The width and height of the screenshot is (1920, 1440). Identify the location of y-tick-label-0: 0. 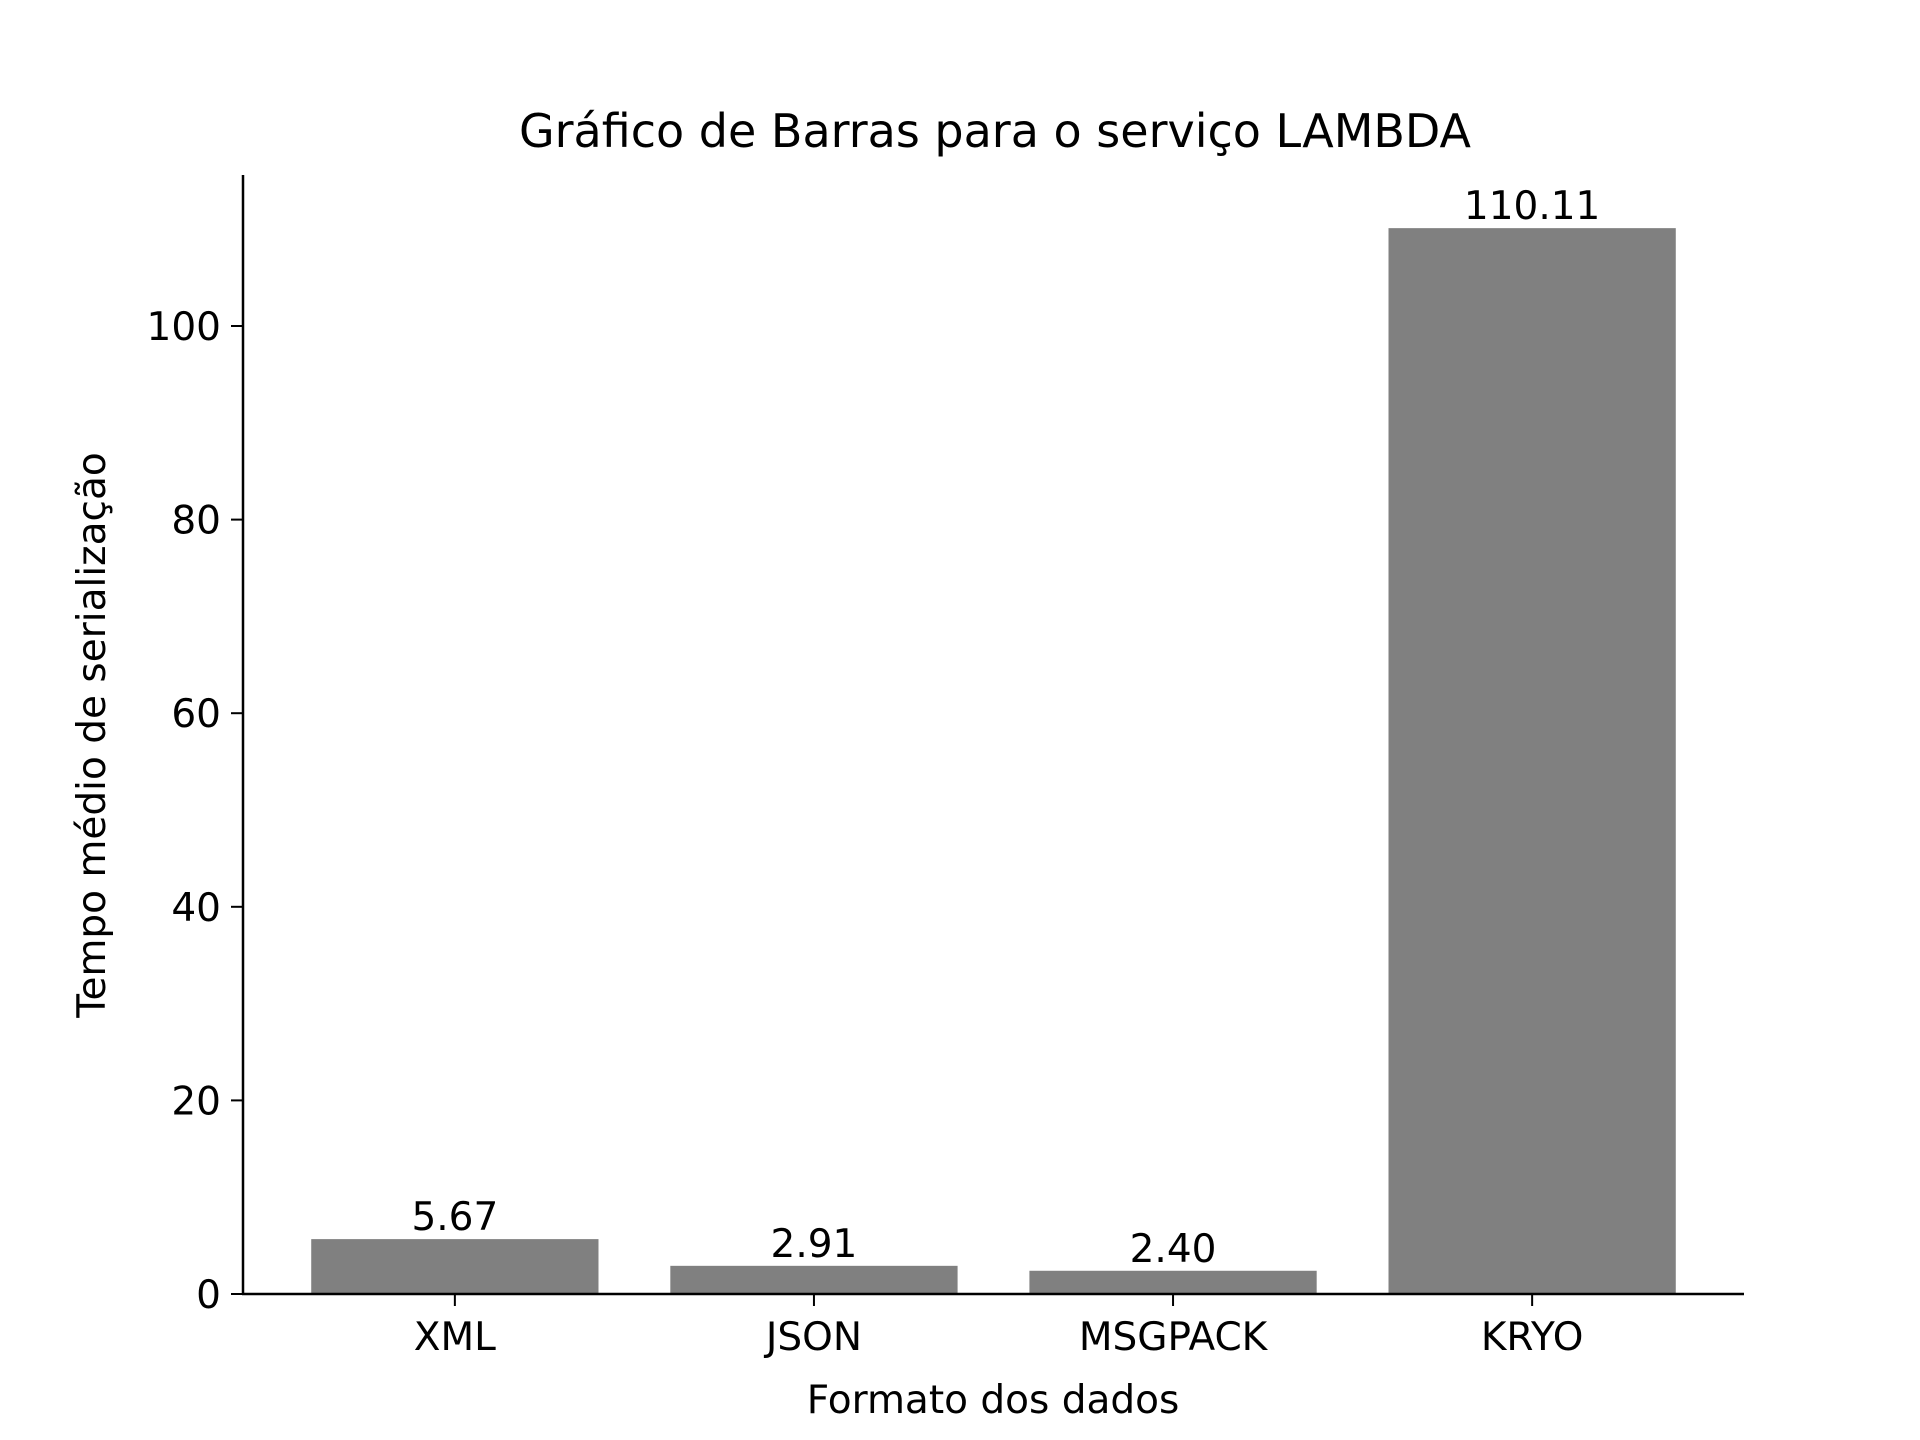
(208, 1295).